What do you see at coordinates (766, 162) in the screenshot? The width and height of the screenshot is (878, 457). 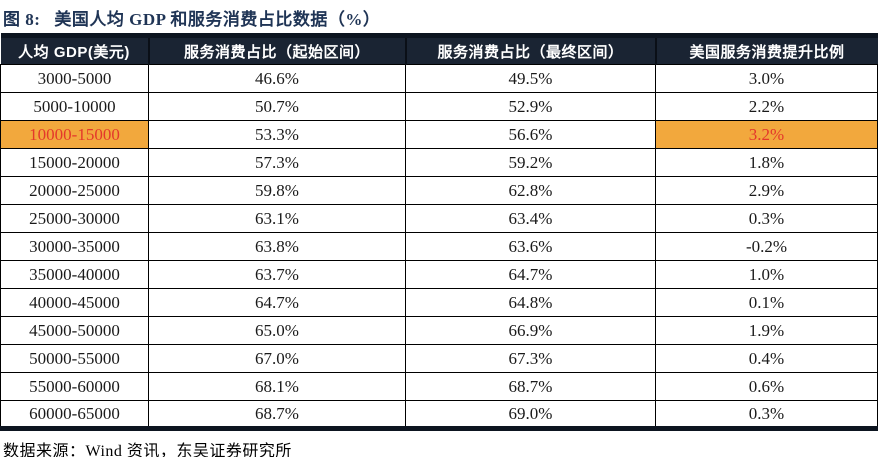 I see `cell-lift: 1.8%` at bounding box center [766, 162].